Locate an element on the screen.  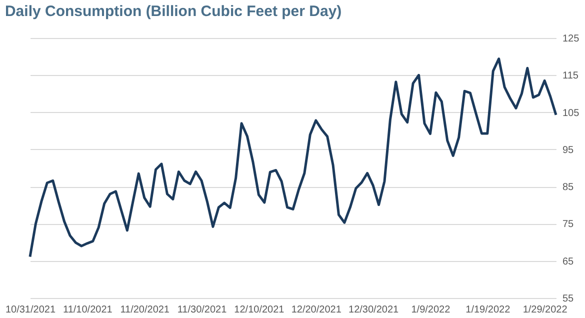
y-tick-label: 55 is located at coordinates (568, 299).